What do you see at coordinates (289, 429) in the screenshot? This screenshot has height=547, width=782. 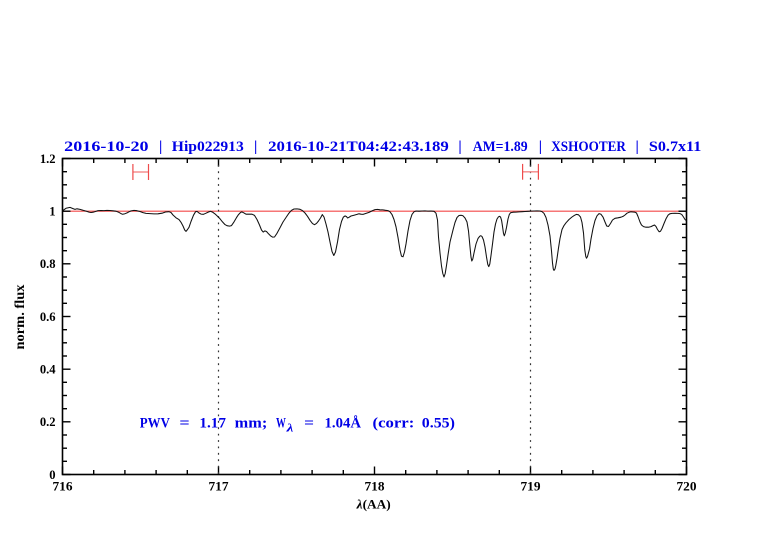 I see `svg-text: λ` at bounding box center [289, 429].